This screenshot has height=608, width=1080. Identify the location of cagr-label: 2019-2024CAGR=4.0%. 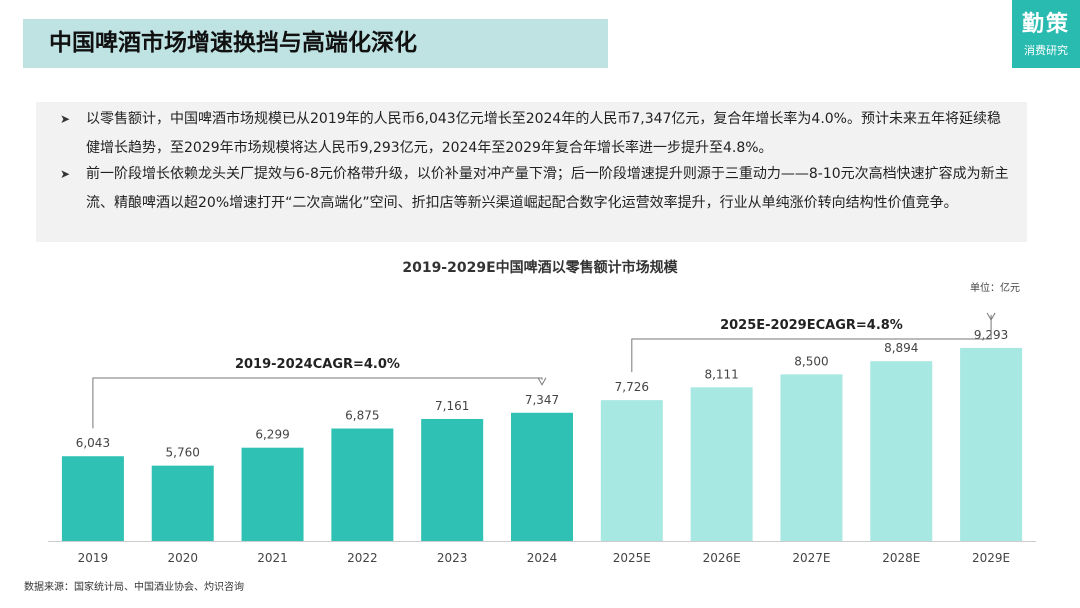
(317, 364).